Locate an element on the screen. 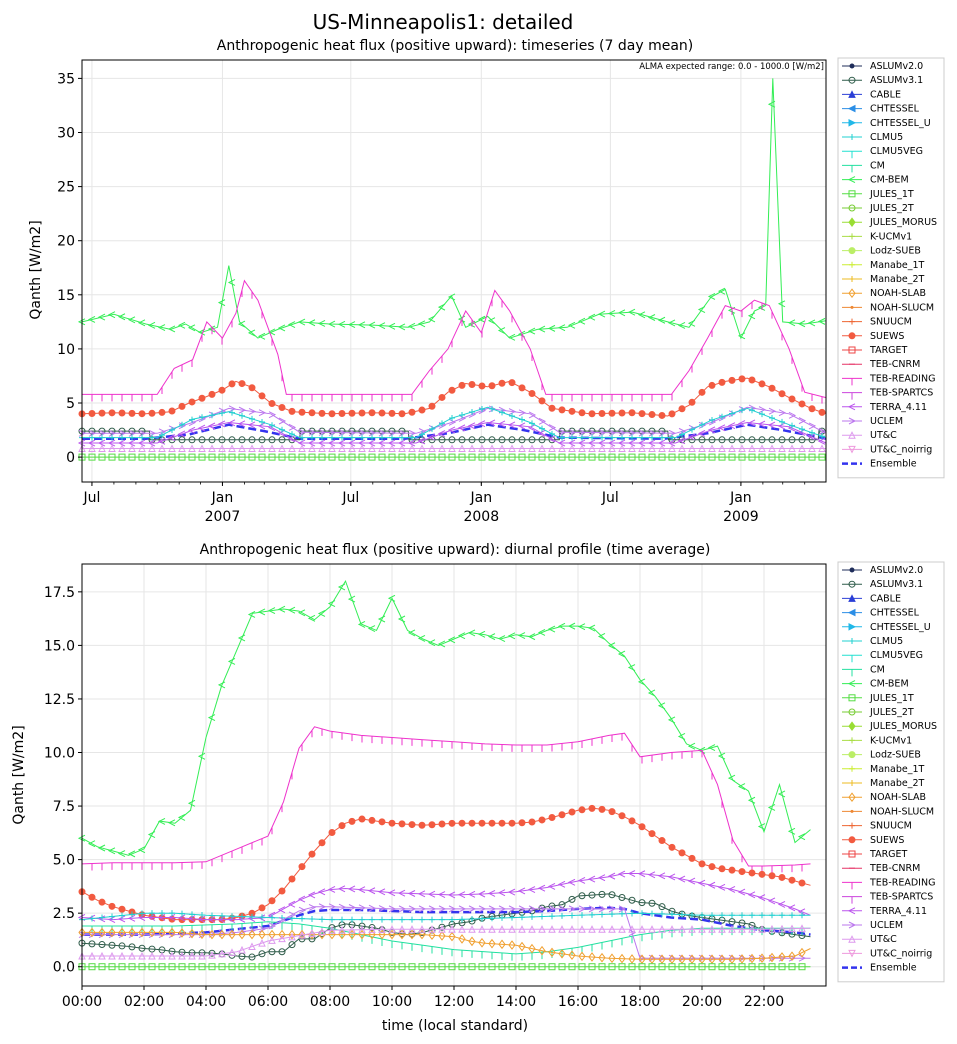  timeseries-legend-label-uclem: UCLEM is located at coordinates (886, 421).